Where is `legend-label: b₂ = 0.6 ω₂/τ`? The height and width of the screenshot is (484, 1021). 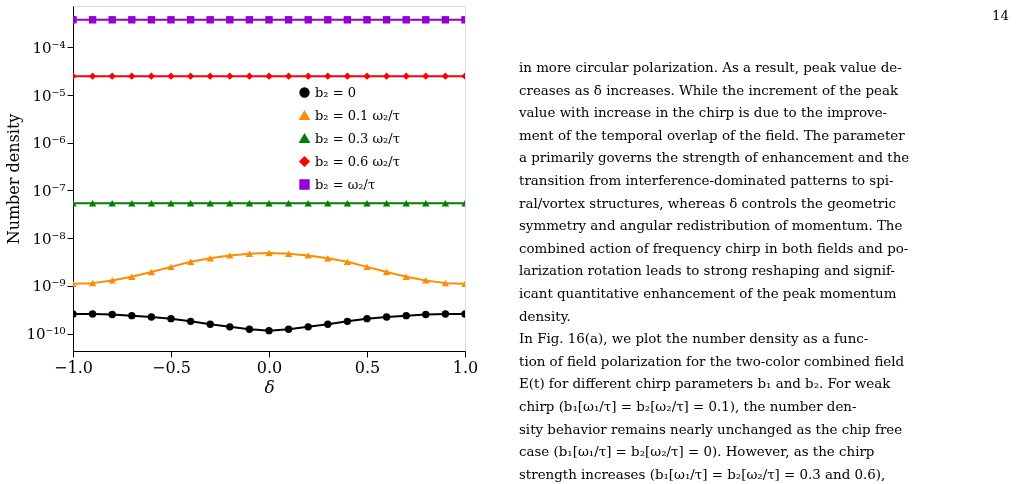 legend-label: b₂ = 0.6 ω₂/τ is located at coordinates (357, 161).